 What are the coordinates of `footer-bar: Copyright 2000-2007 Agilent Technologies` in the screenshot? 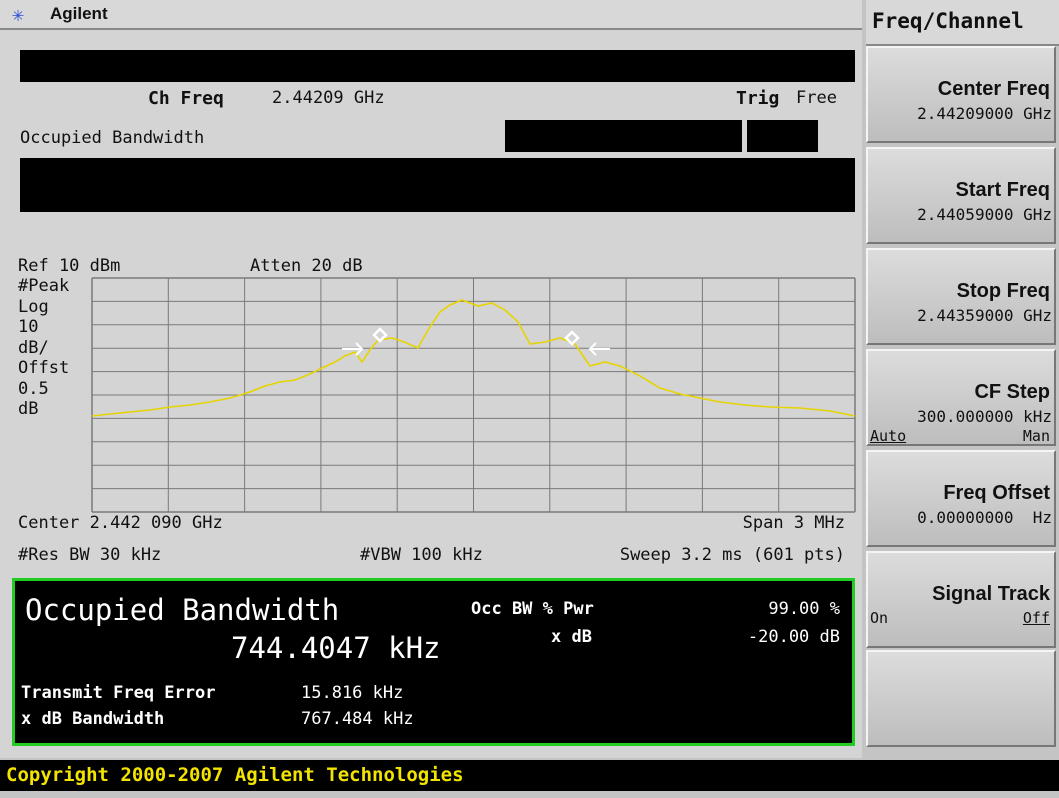 It's located at (529, 775).